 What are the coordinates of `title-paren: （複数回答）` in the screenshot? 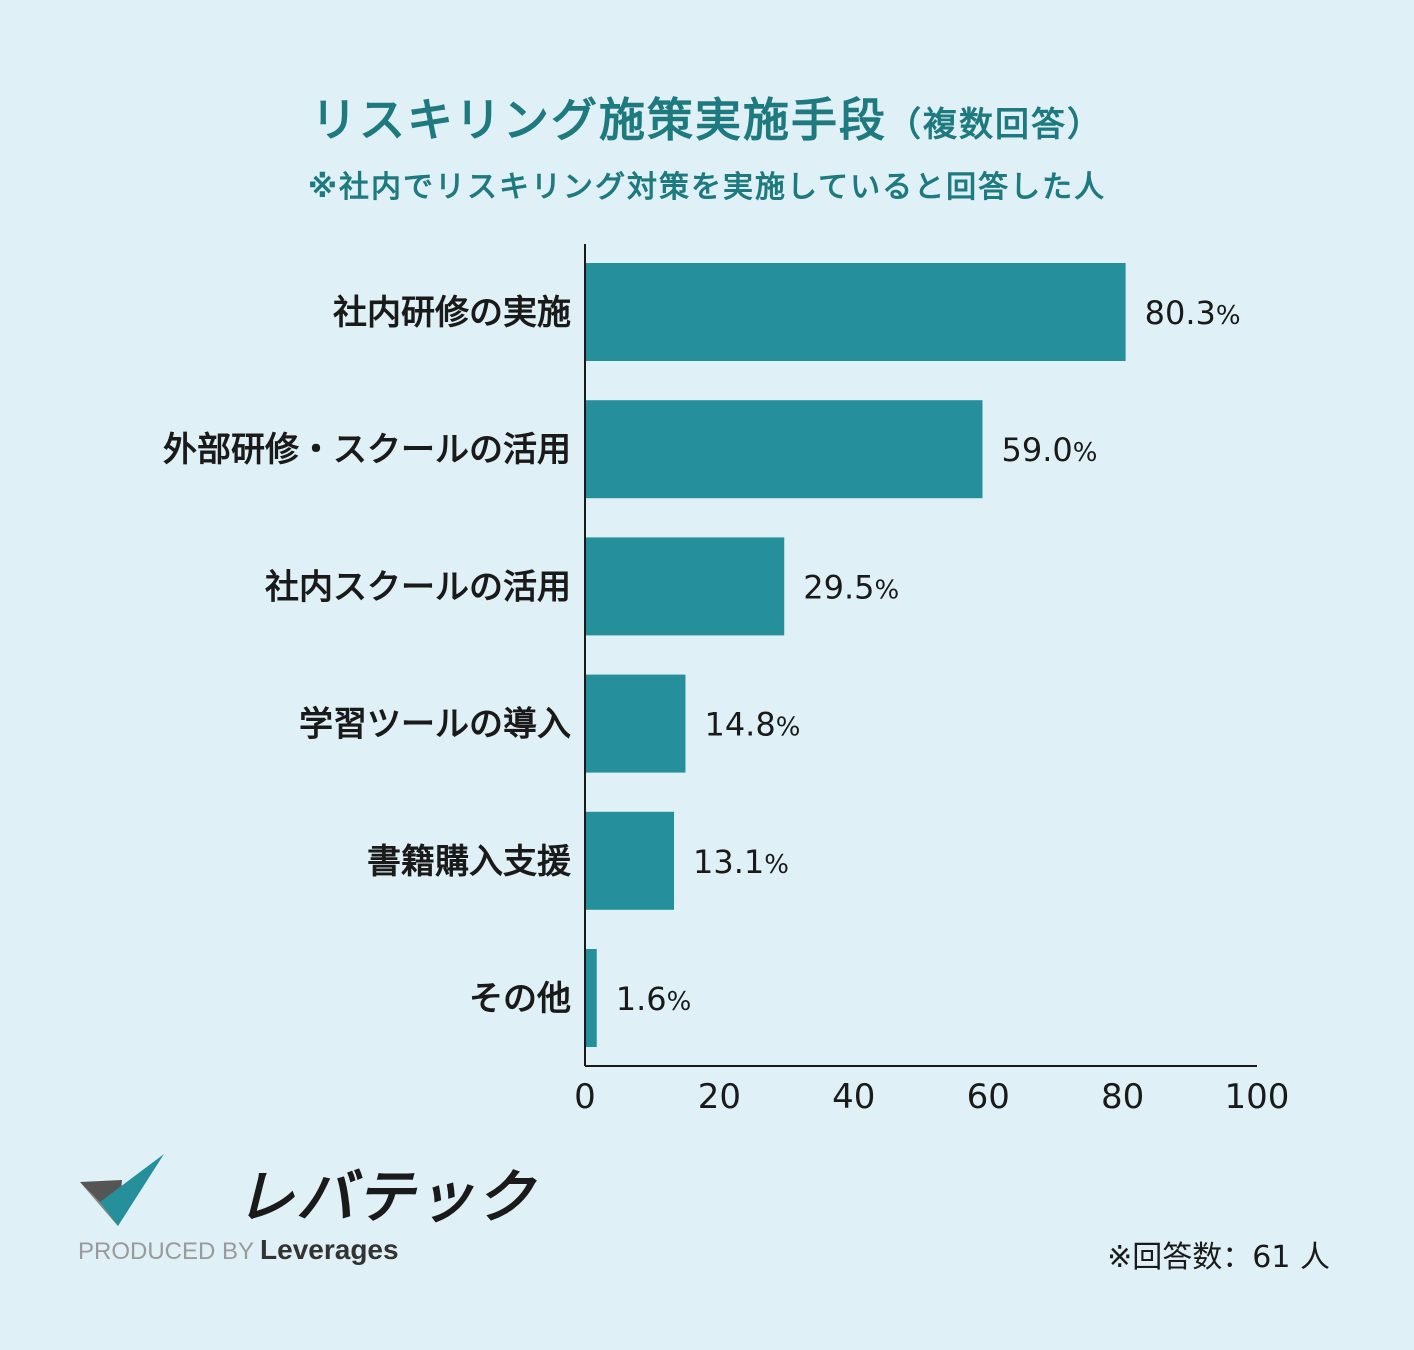 It's located at (995, 125).